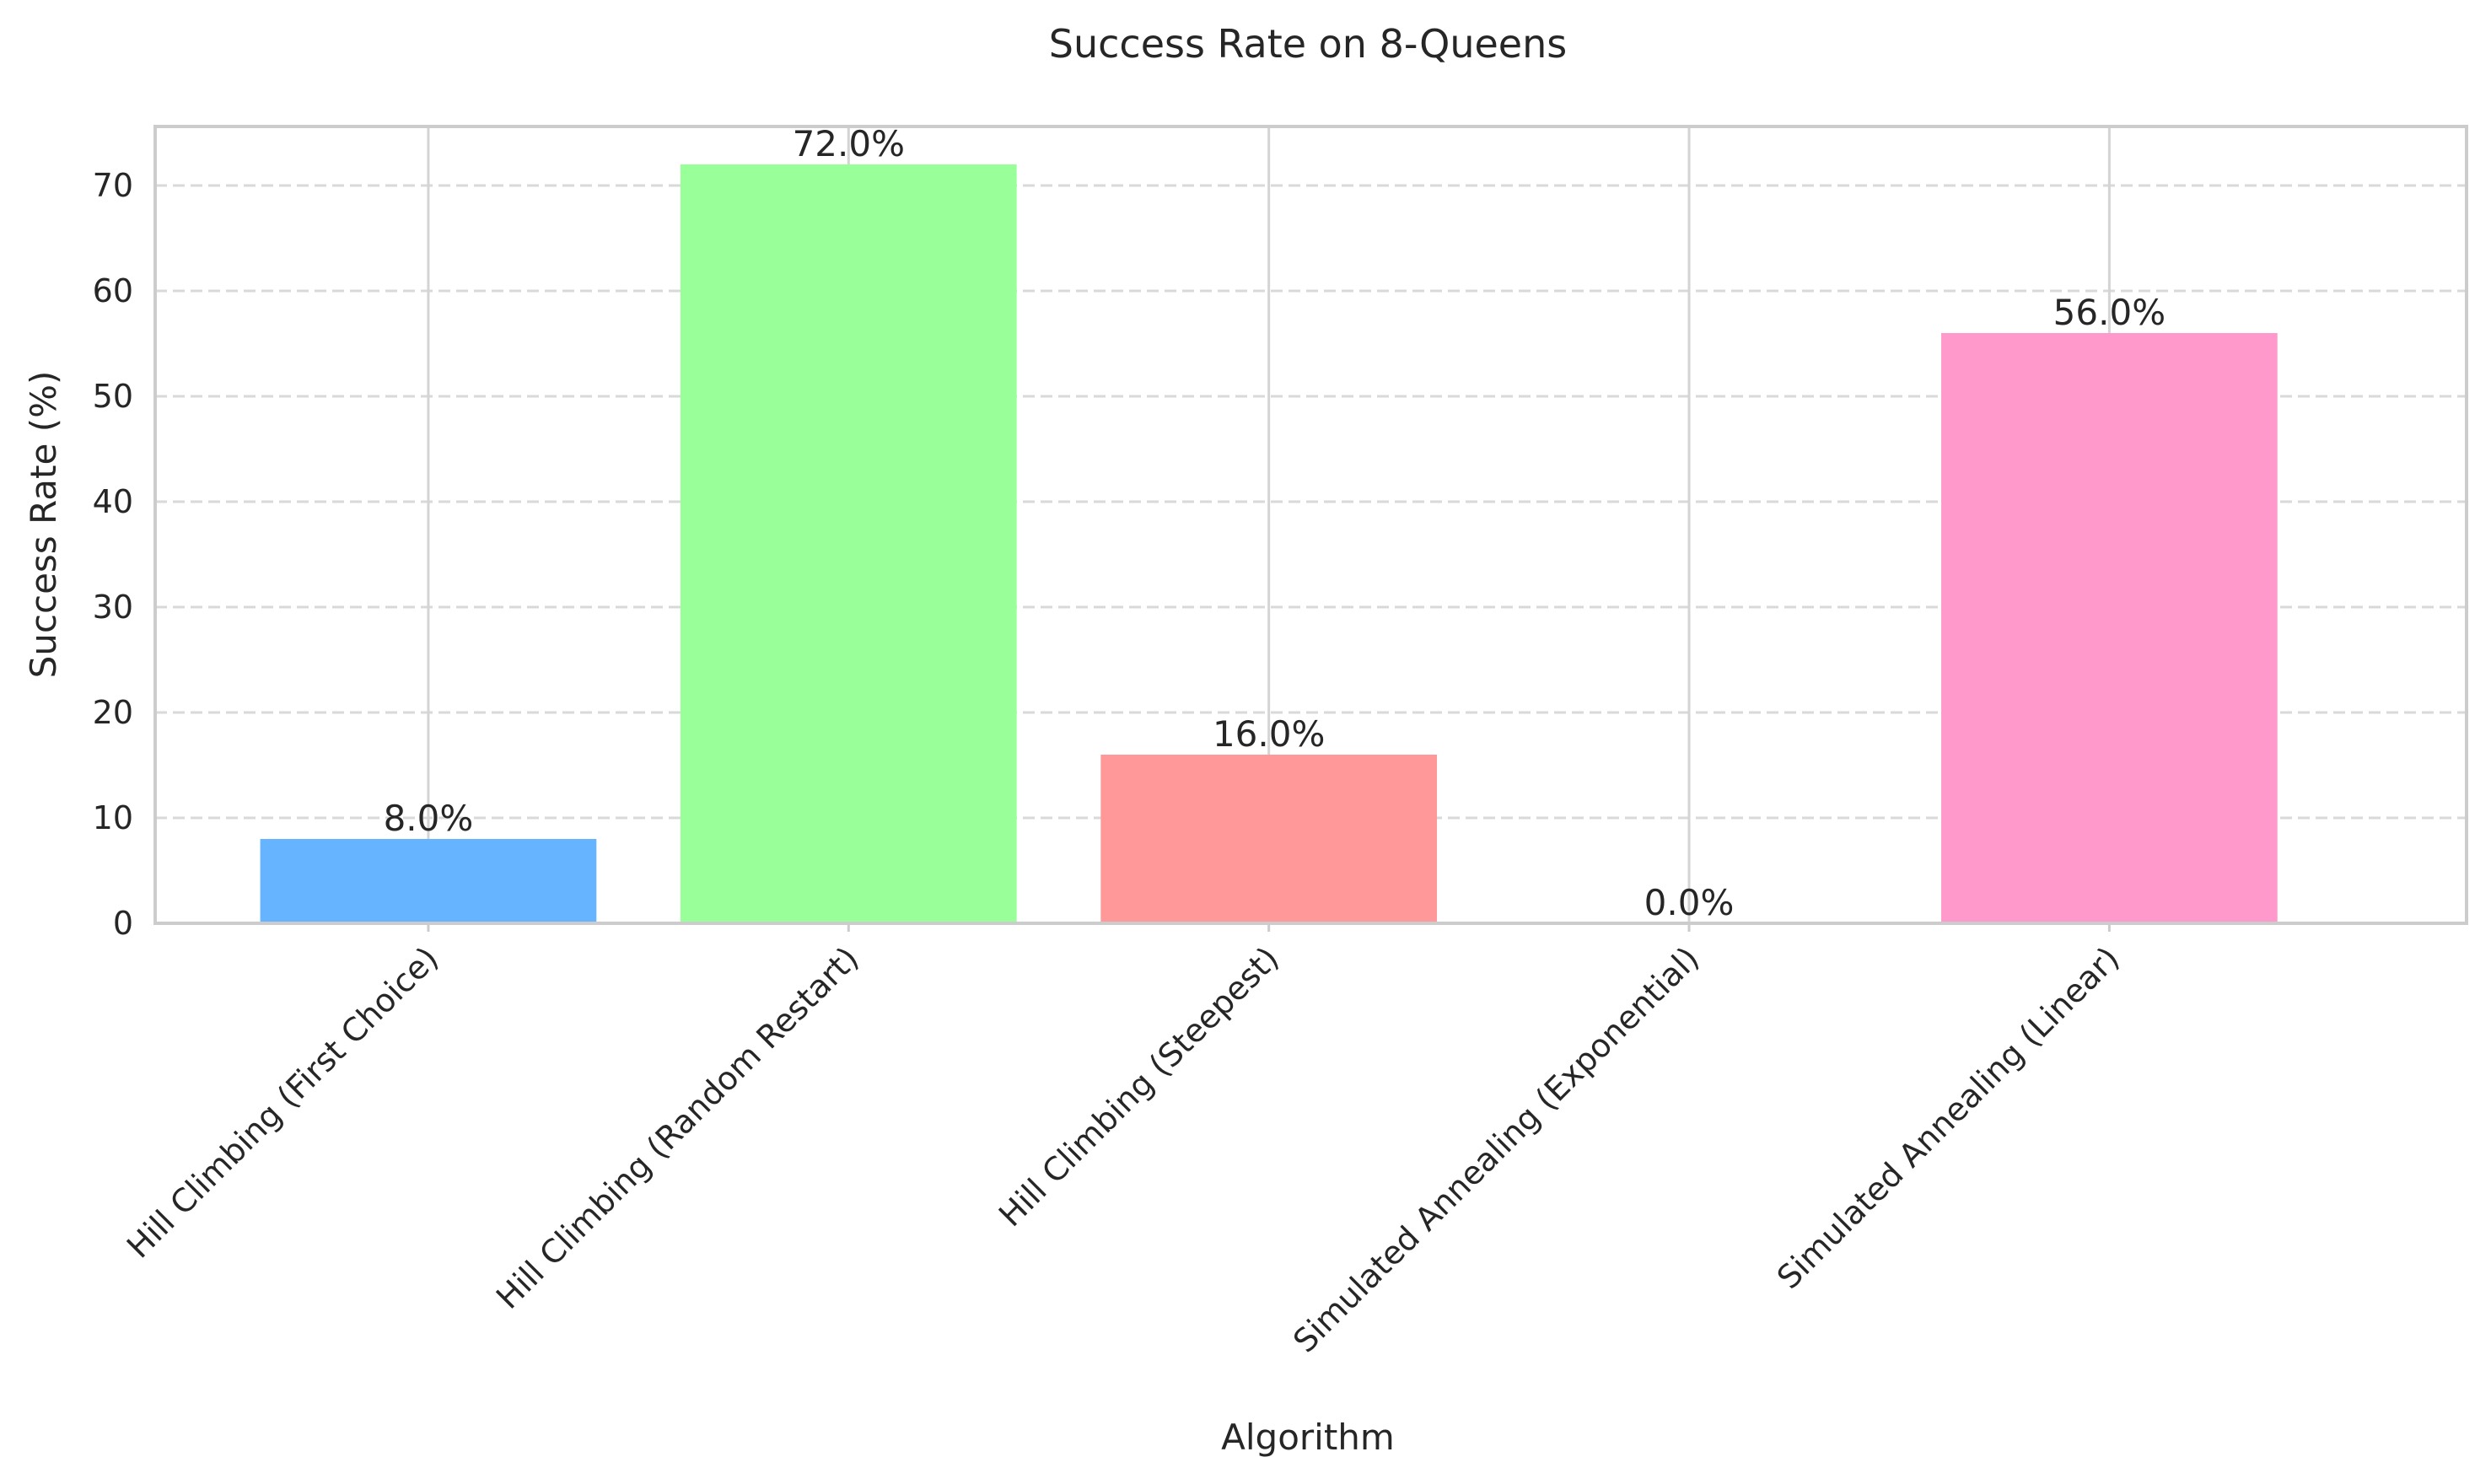 The image size is (2491, 1484). What do you see at coordinates (123, 923) in the screenshot?
I see `y-tick-label: 0` at bounding box center [123, 923].